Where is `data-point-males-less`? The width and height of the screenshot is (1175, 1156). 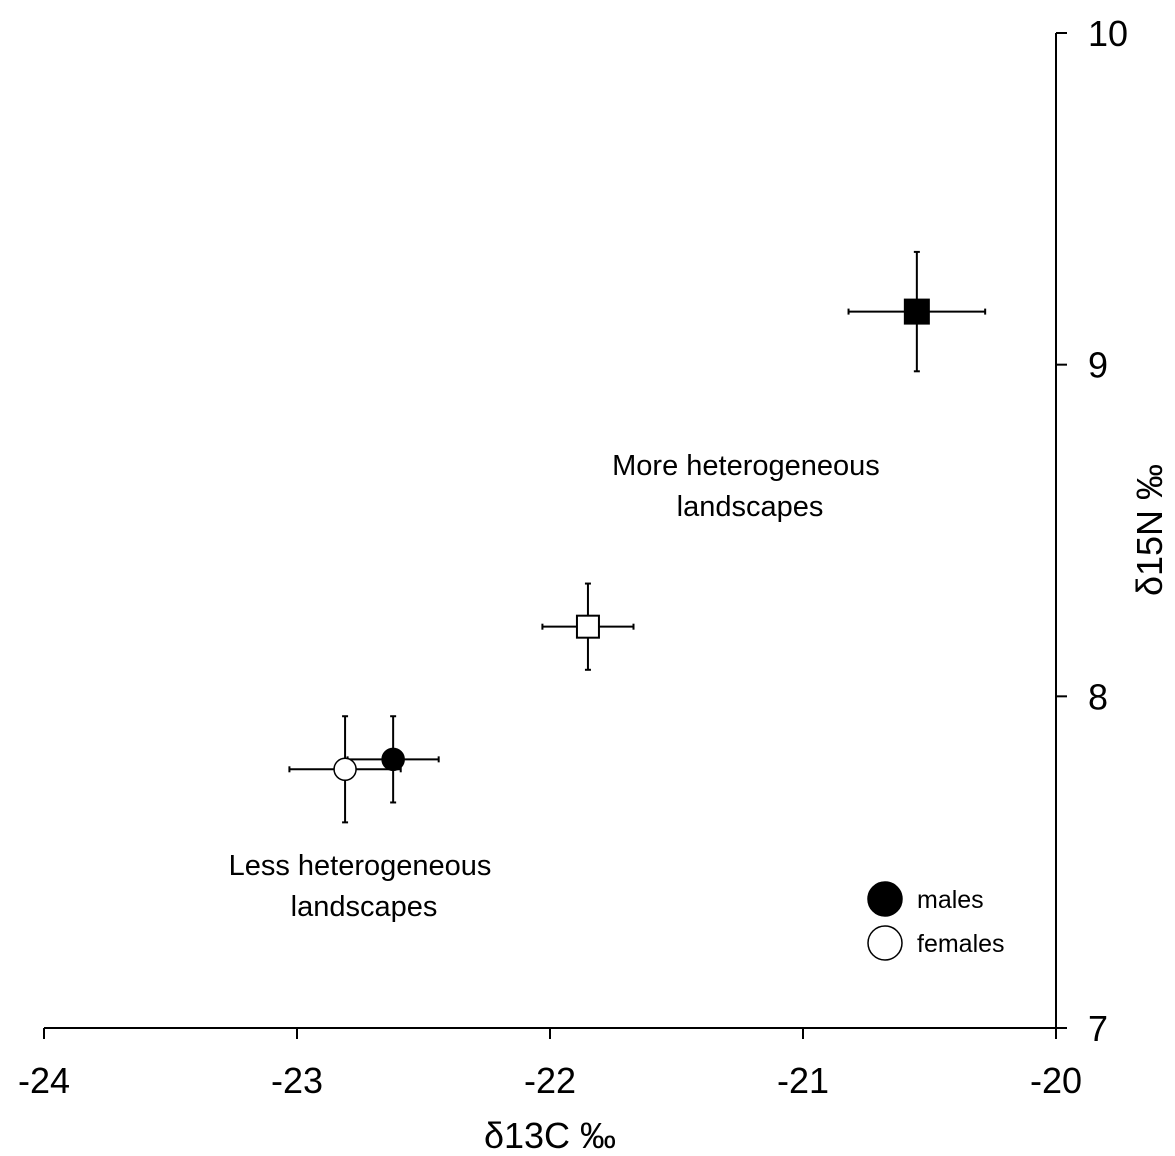 data-point-males-less is located at coordinates (393, 759).